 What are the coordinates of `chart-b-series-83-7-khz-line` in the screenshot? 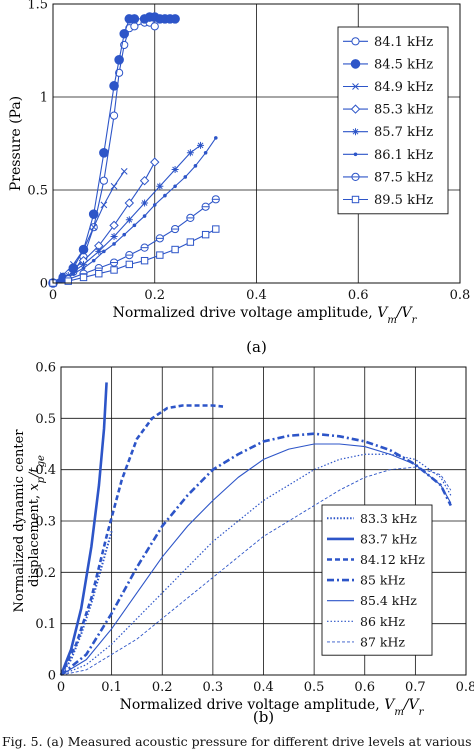 It's located at (83, 529).